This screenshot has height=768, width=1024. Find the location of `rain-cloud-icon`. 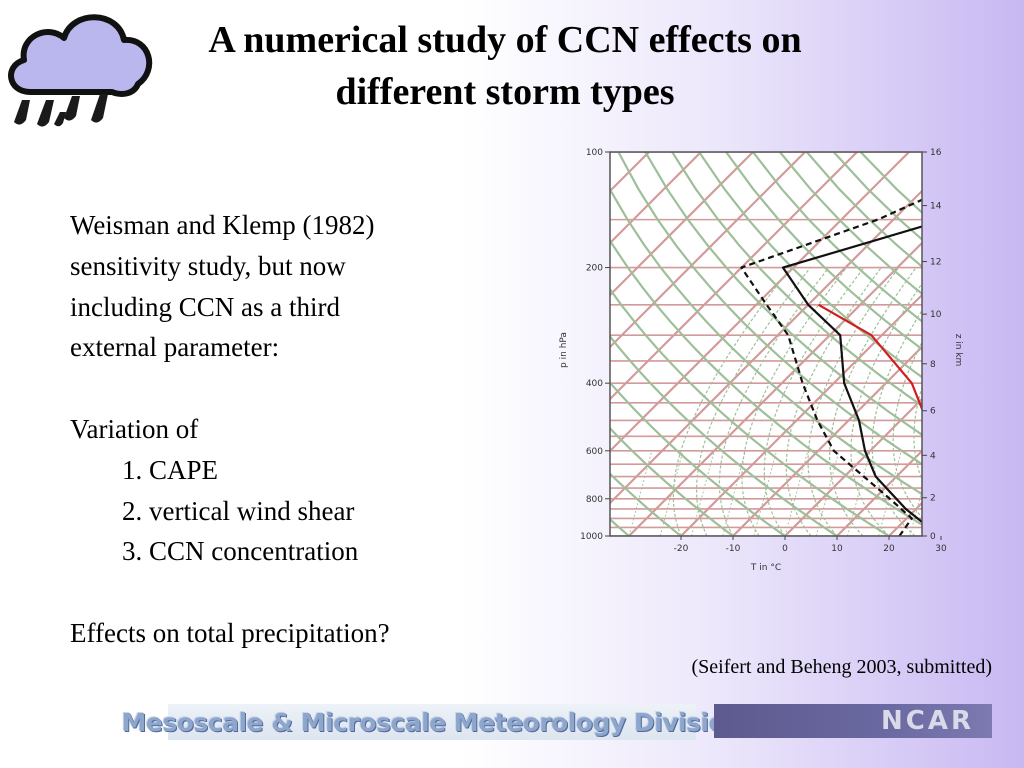

rain-cloud-icon is located at coordinates (82, 67).